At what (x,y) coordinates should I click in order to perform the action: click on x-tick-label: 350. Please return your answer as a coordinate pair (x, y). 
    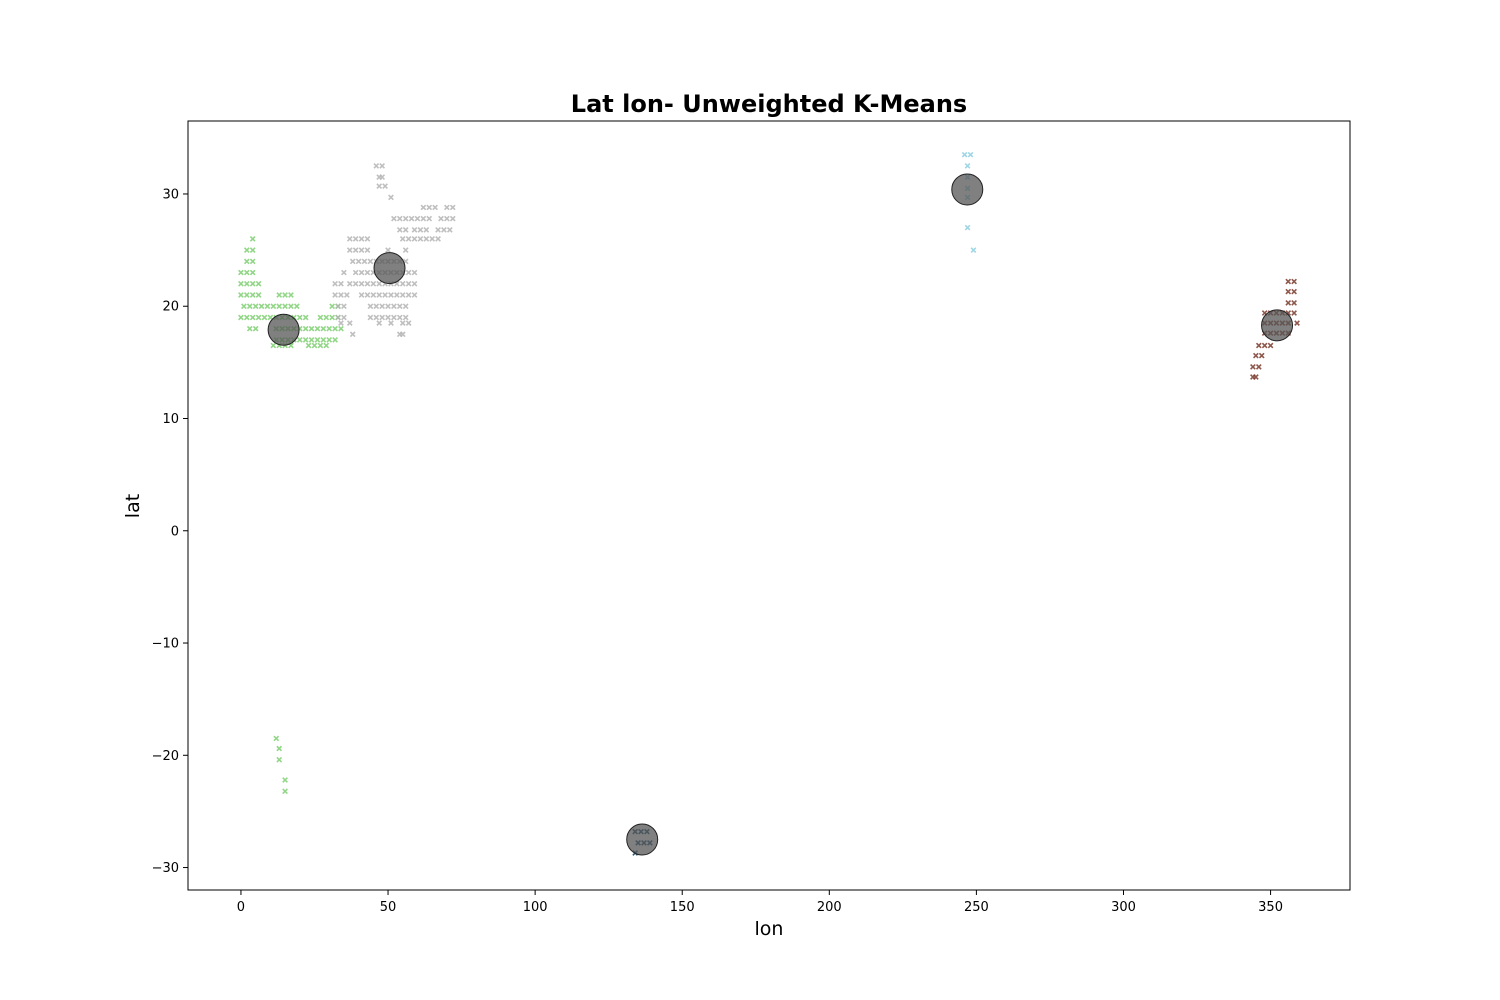
    Looking at the image, I should click on (1270, 907).